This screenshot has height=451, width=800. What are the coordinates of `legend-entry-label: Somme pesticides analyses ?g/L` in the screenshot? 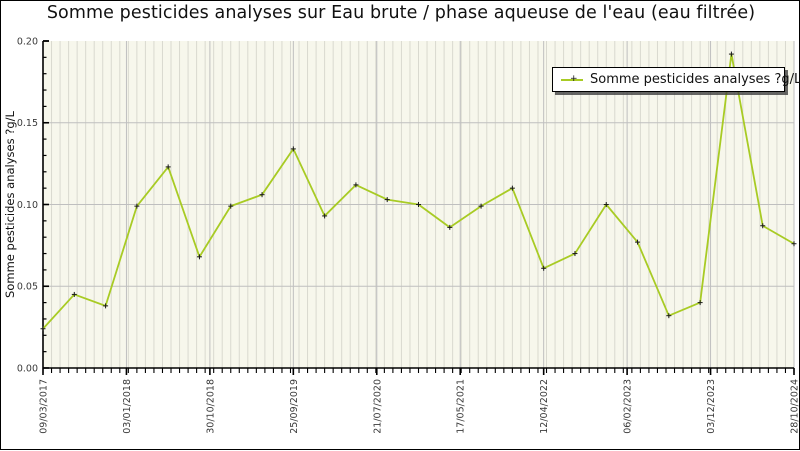 It's located at (695, 79).